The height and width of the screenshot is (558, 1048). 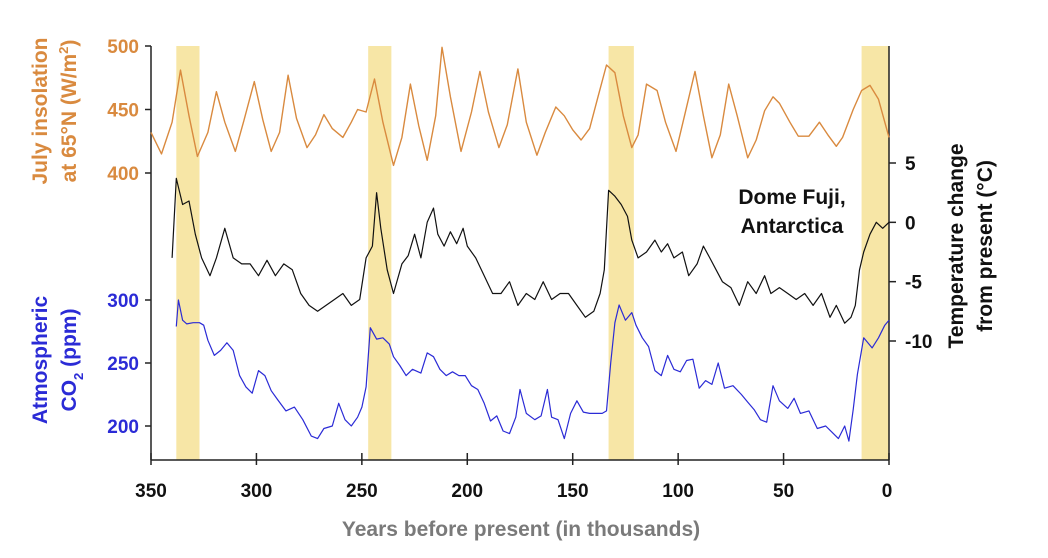 What do you see at coordinates (78, 376) in the screenshot?
I see `co2-unit-sub: 2` at bounding box center [78, 376].